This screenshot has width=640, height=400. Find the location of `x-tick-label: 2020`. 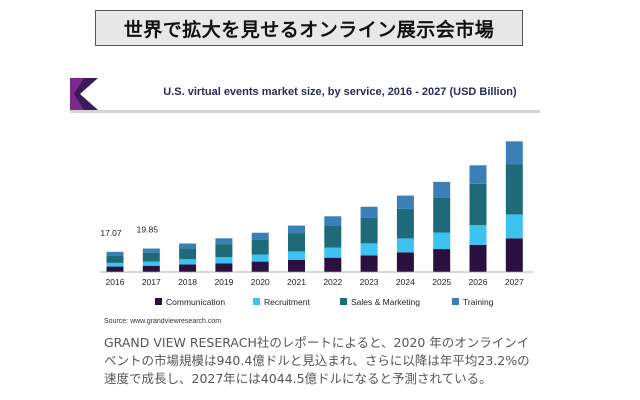

x-tick-label: 2020 is located at coordinates (260, 282).